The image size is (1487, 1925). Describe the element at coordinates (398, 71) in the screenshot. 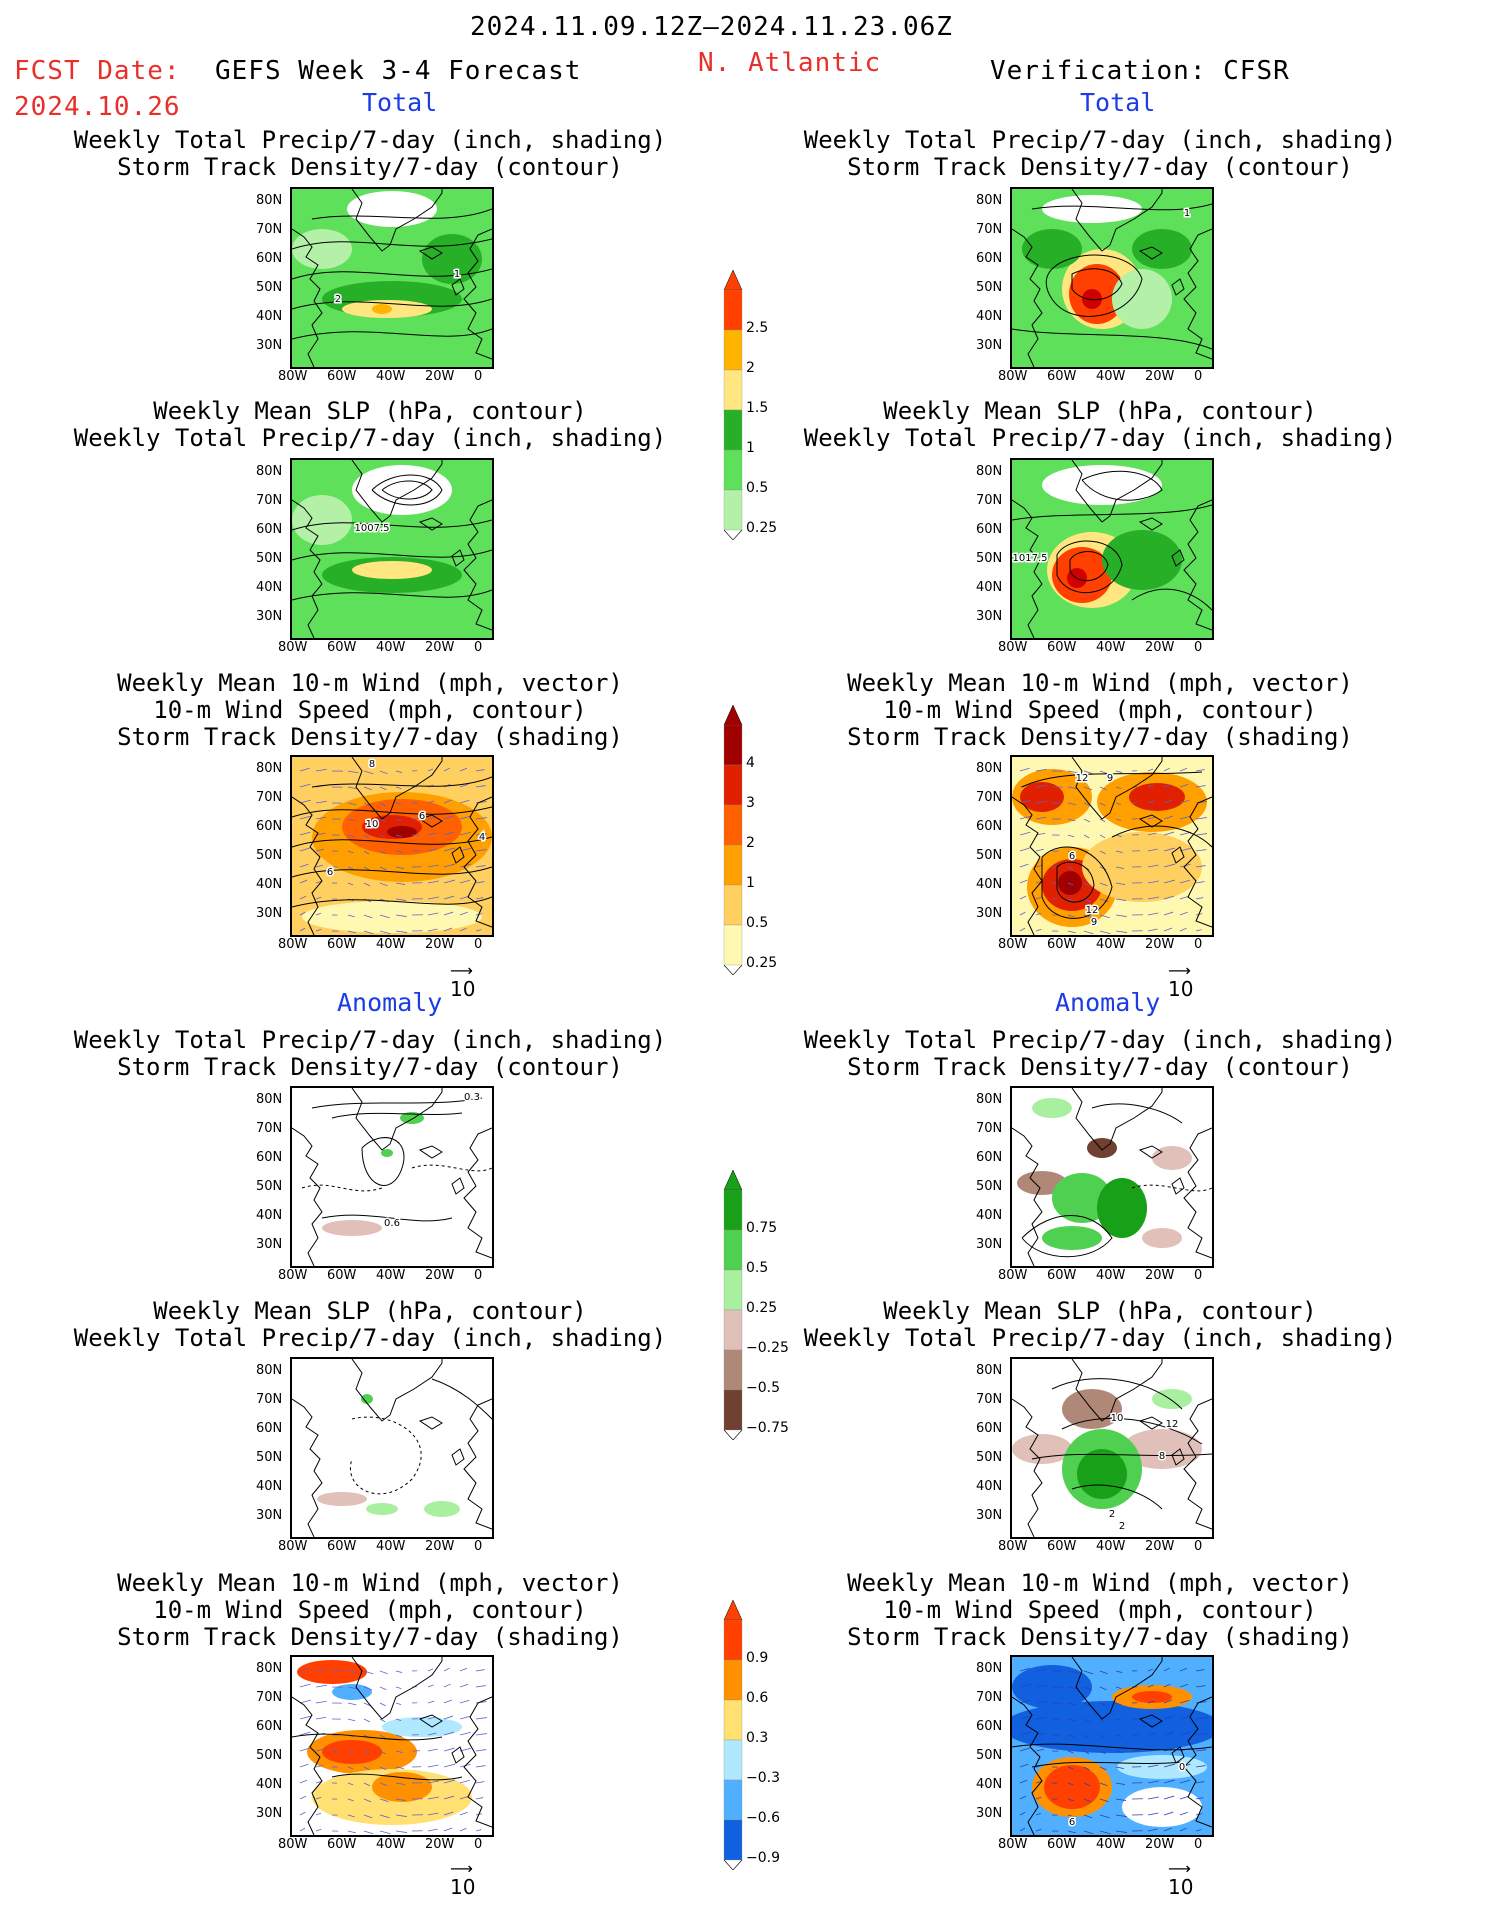

I see `product-title: GEFS Week 3-4 Forecast` at that location.